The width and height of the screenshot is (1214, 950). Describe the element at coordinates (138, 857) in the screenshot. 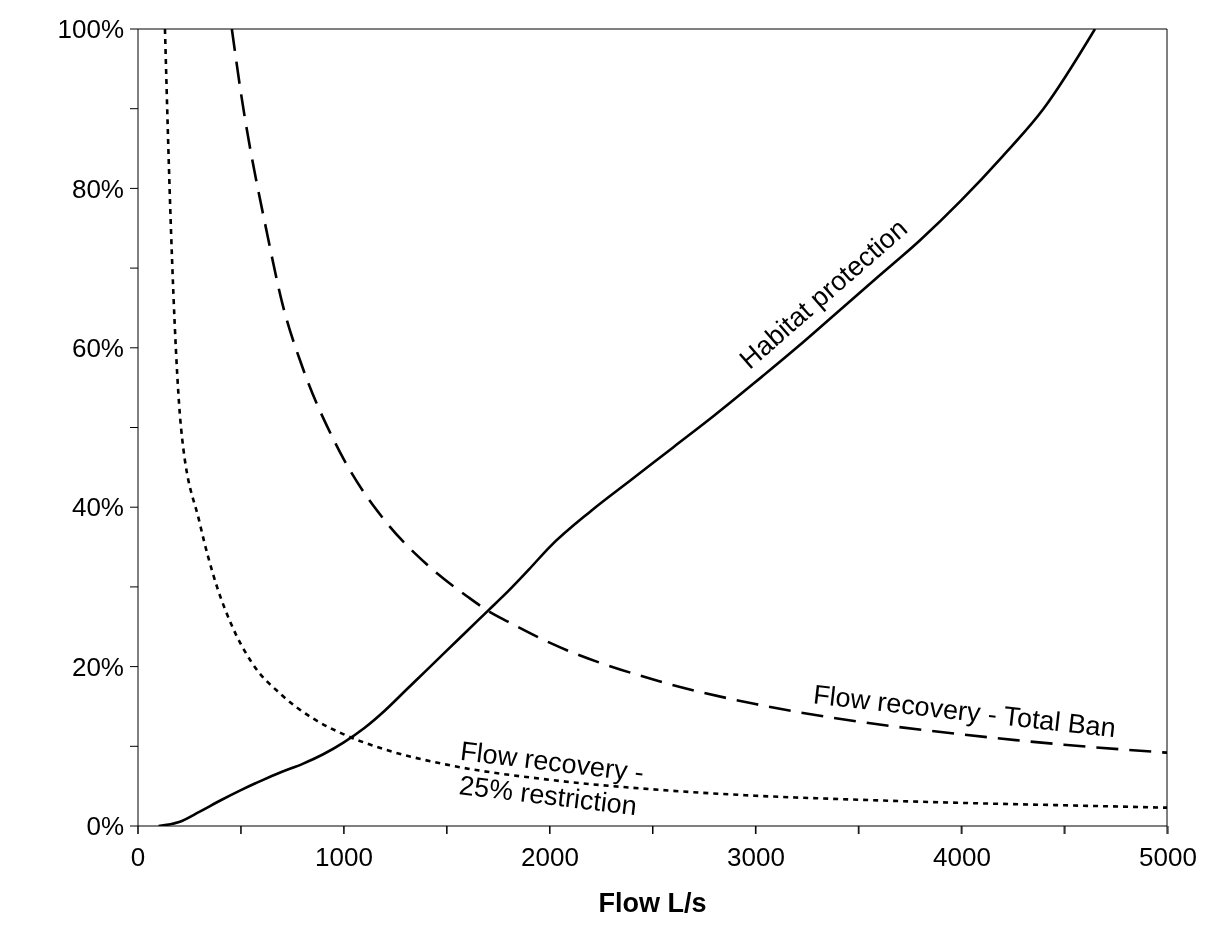

I see `x-tick-label: 0` at that location.